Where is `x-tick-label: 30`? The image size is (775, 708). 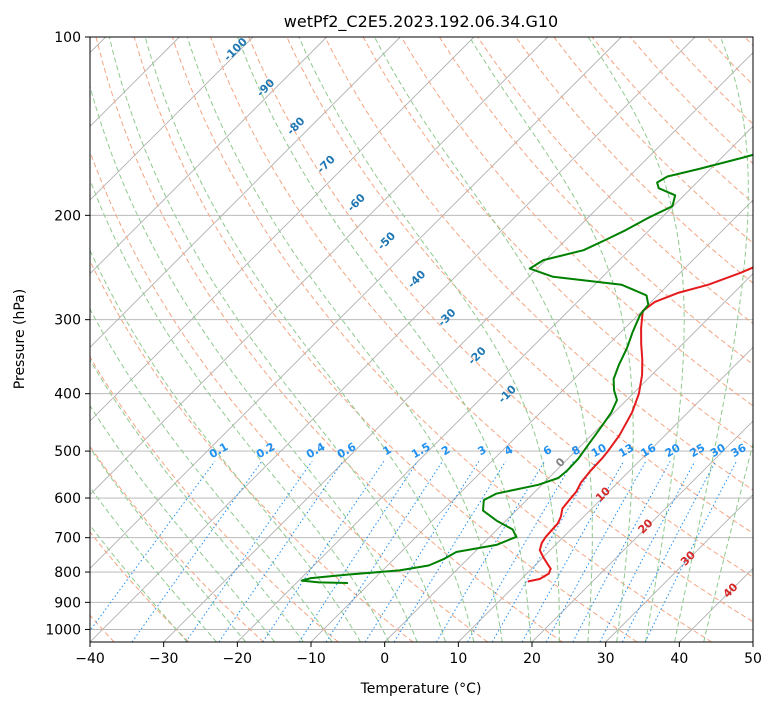
x-tick-label: 30 is located at coordinates (606, 659).